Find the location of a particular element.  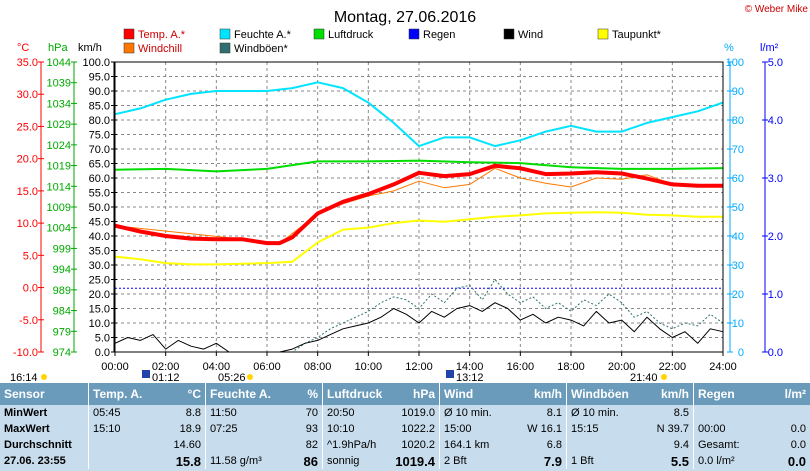

sunrise-icon is located at coordinates (250, 377).